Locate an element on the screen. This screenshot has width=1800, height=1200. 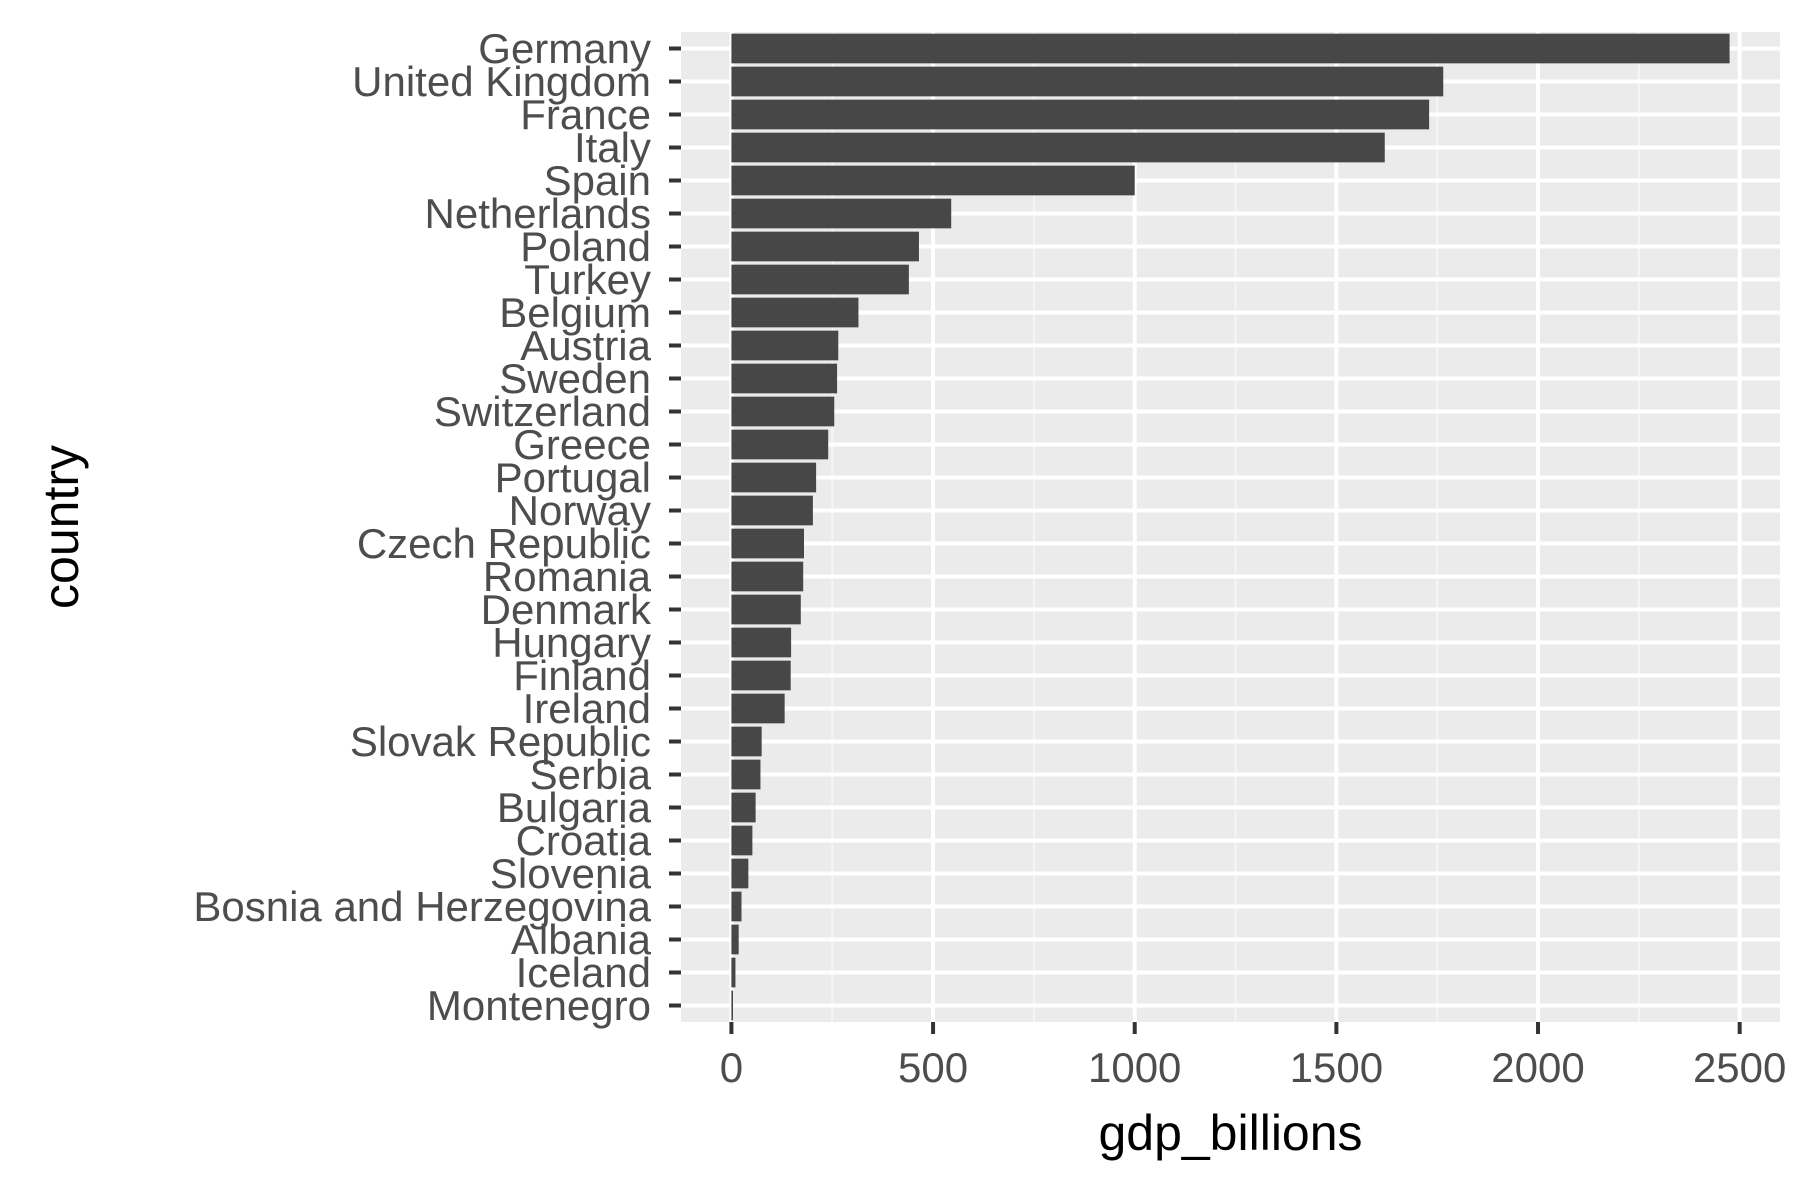
x-axis: 0 500 1000 1500 2000 2500 is located at coordinates (1253, 1056).